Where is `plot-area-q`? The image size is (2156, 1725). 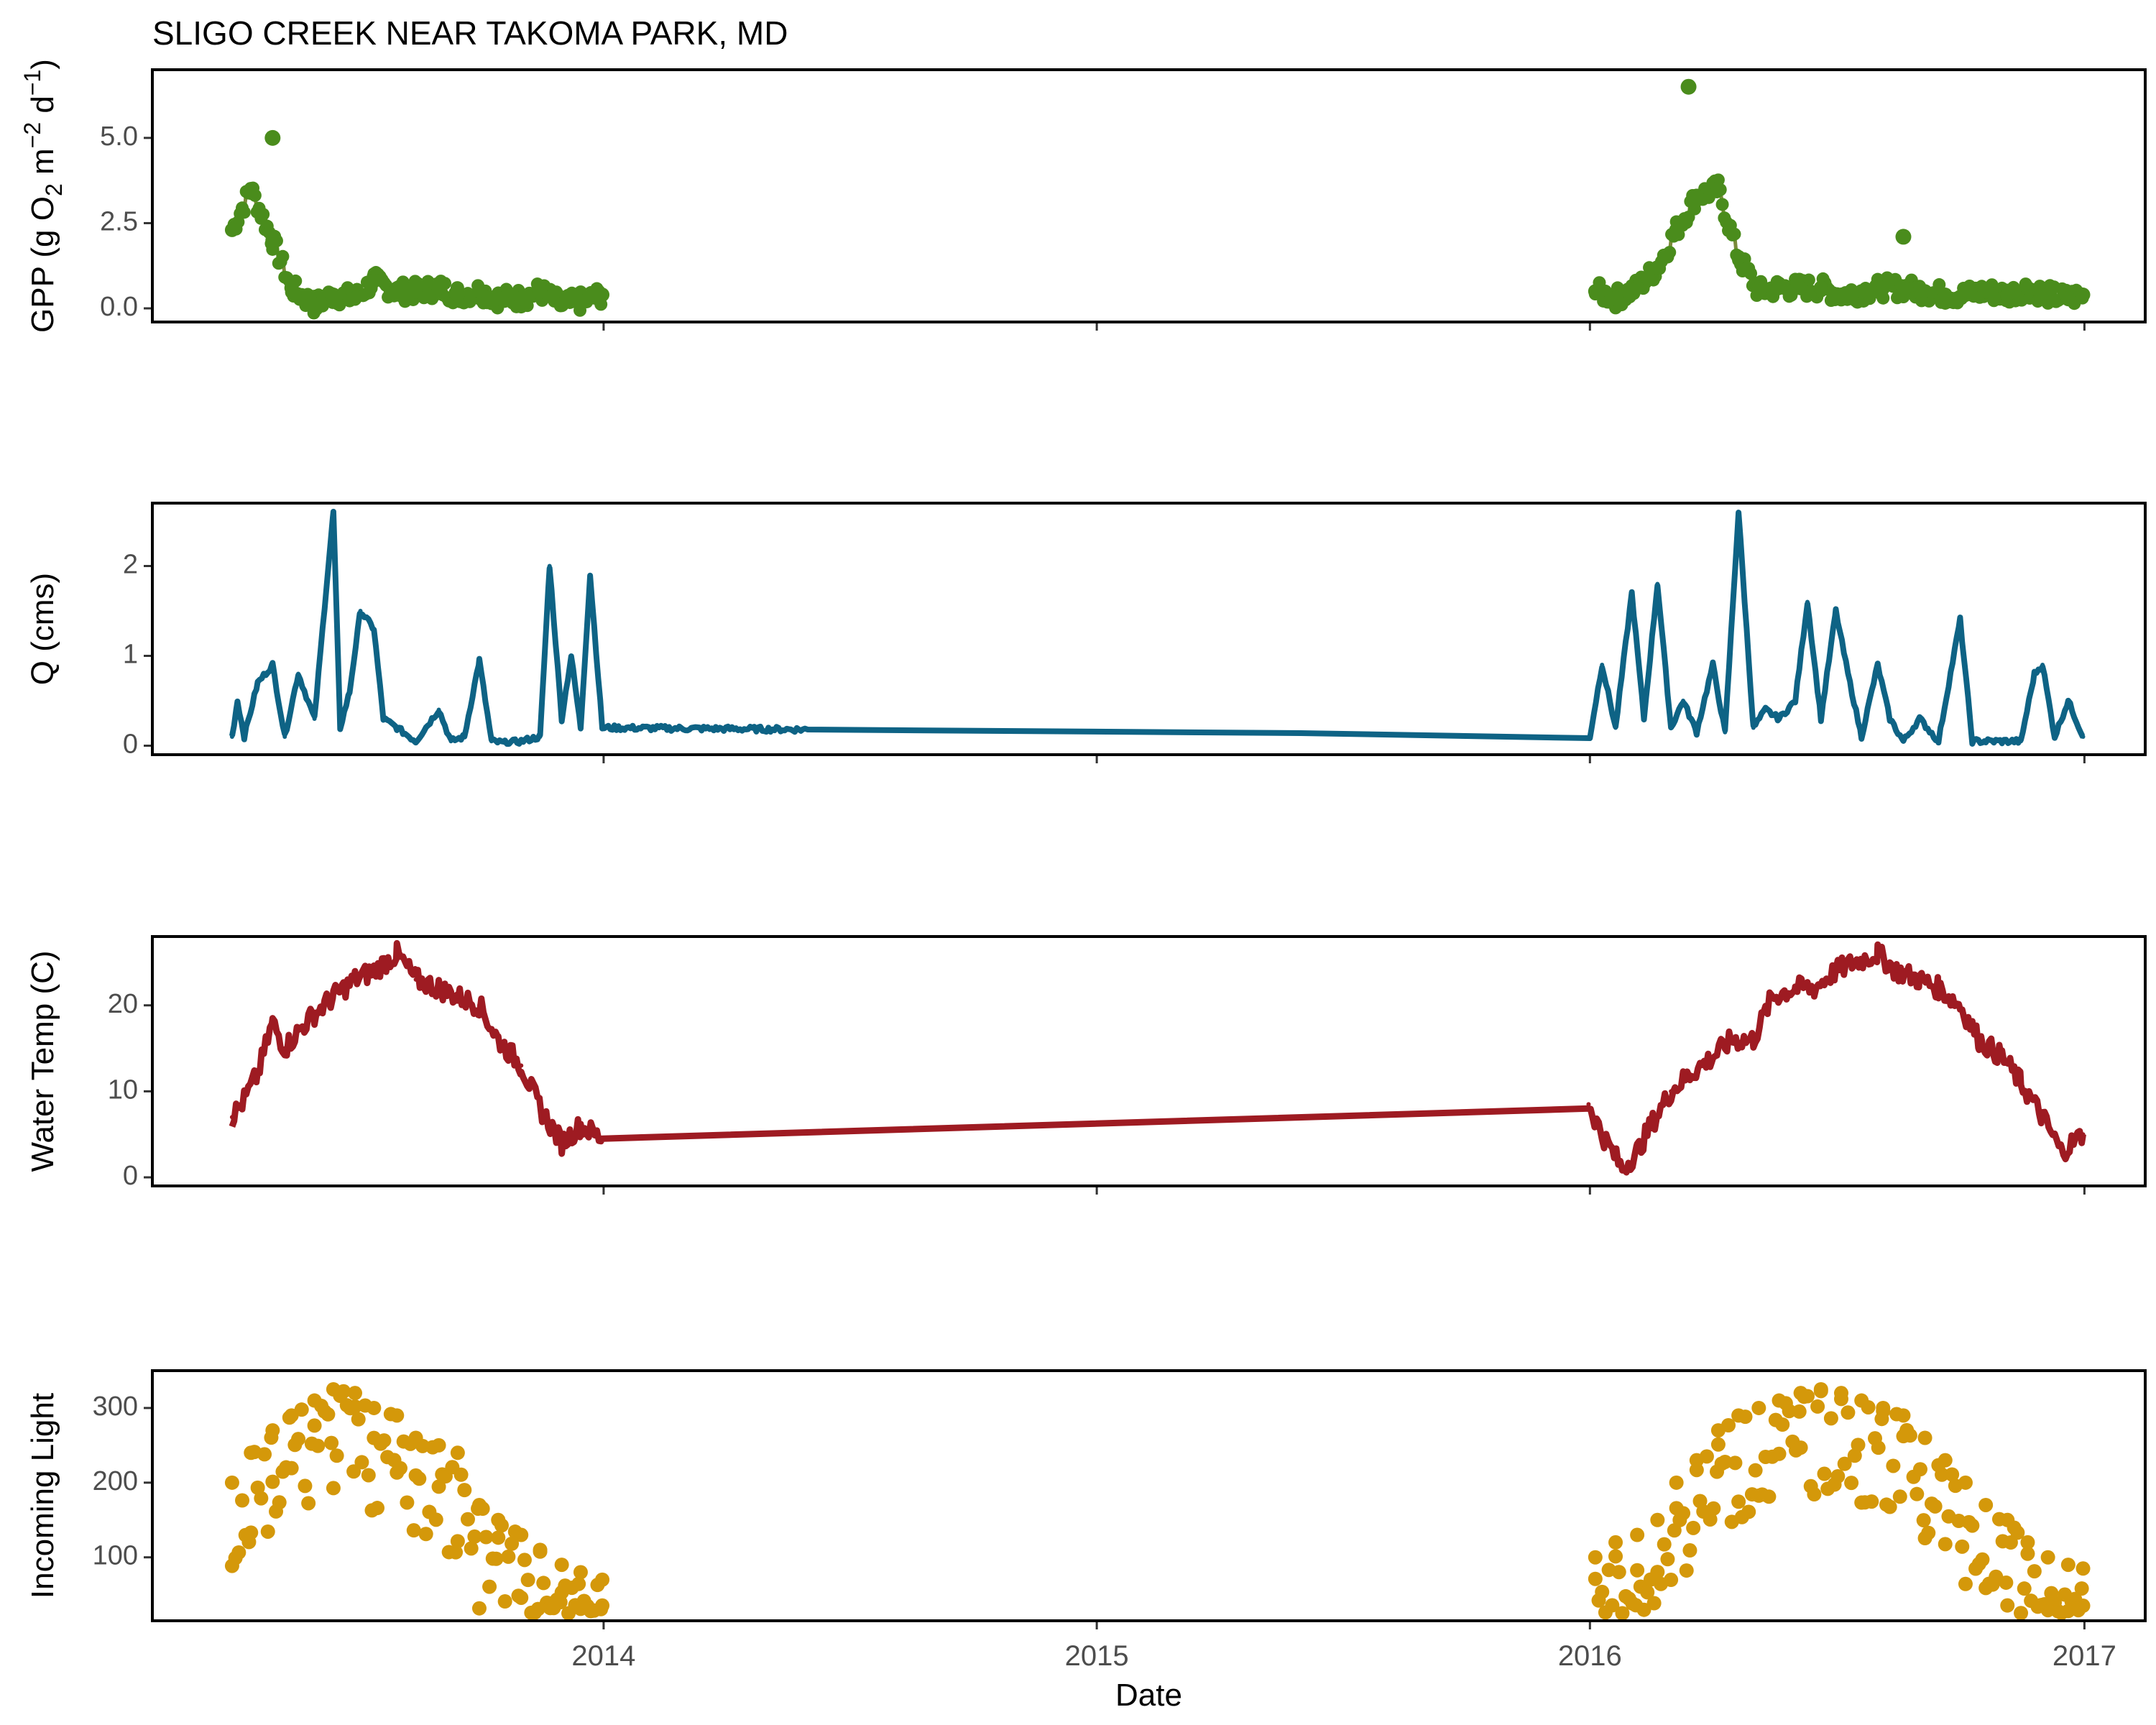
plot-area-q is located at coordinates (1157, 627).